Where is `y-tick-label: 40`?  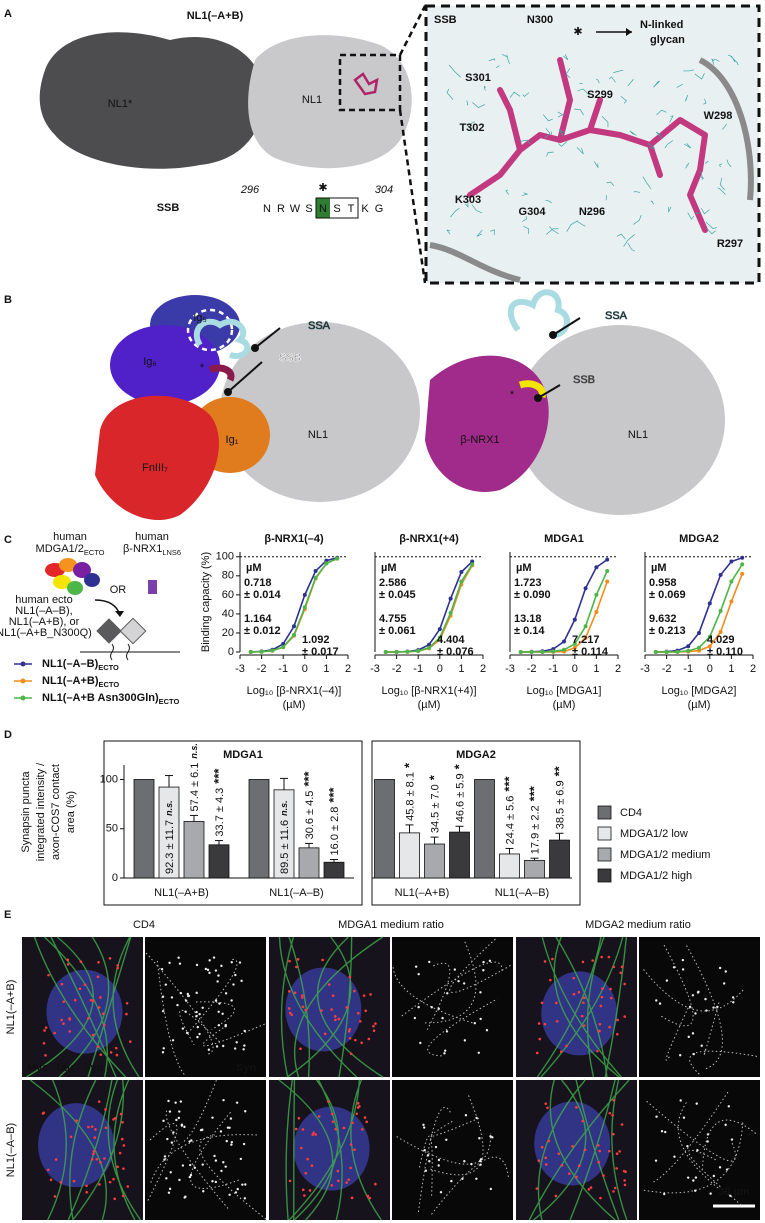
y-tick-label: 40 is located at coordinates (228, 614).